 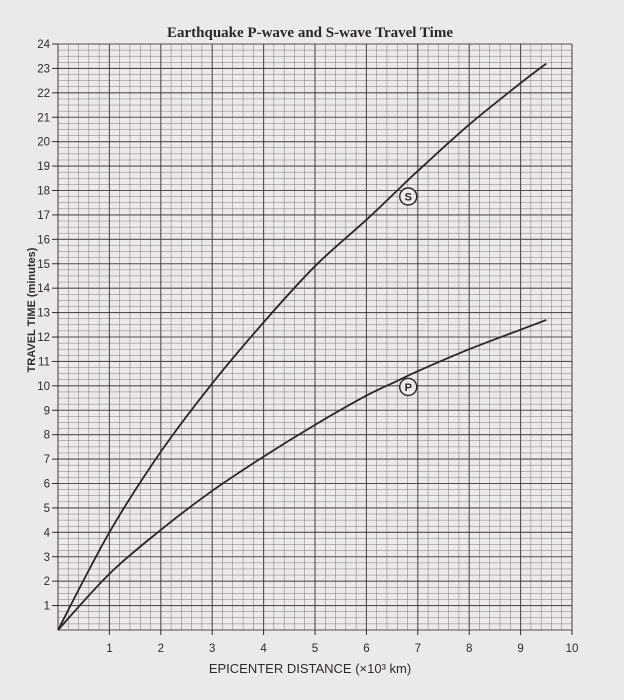 I want to click on y-tick-label: 12, so click(x=43, y=338).